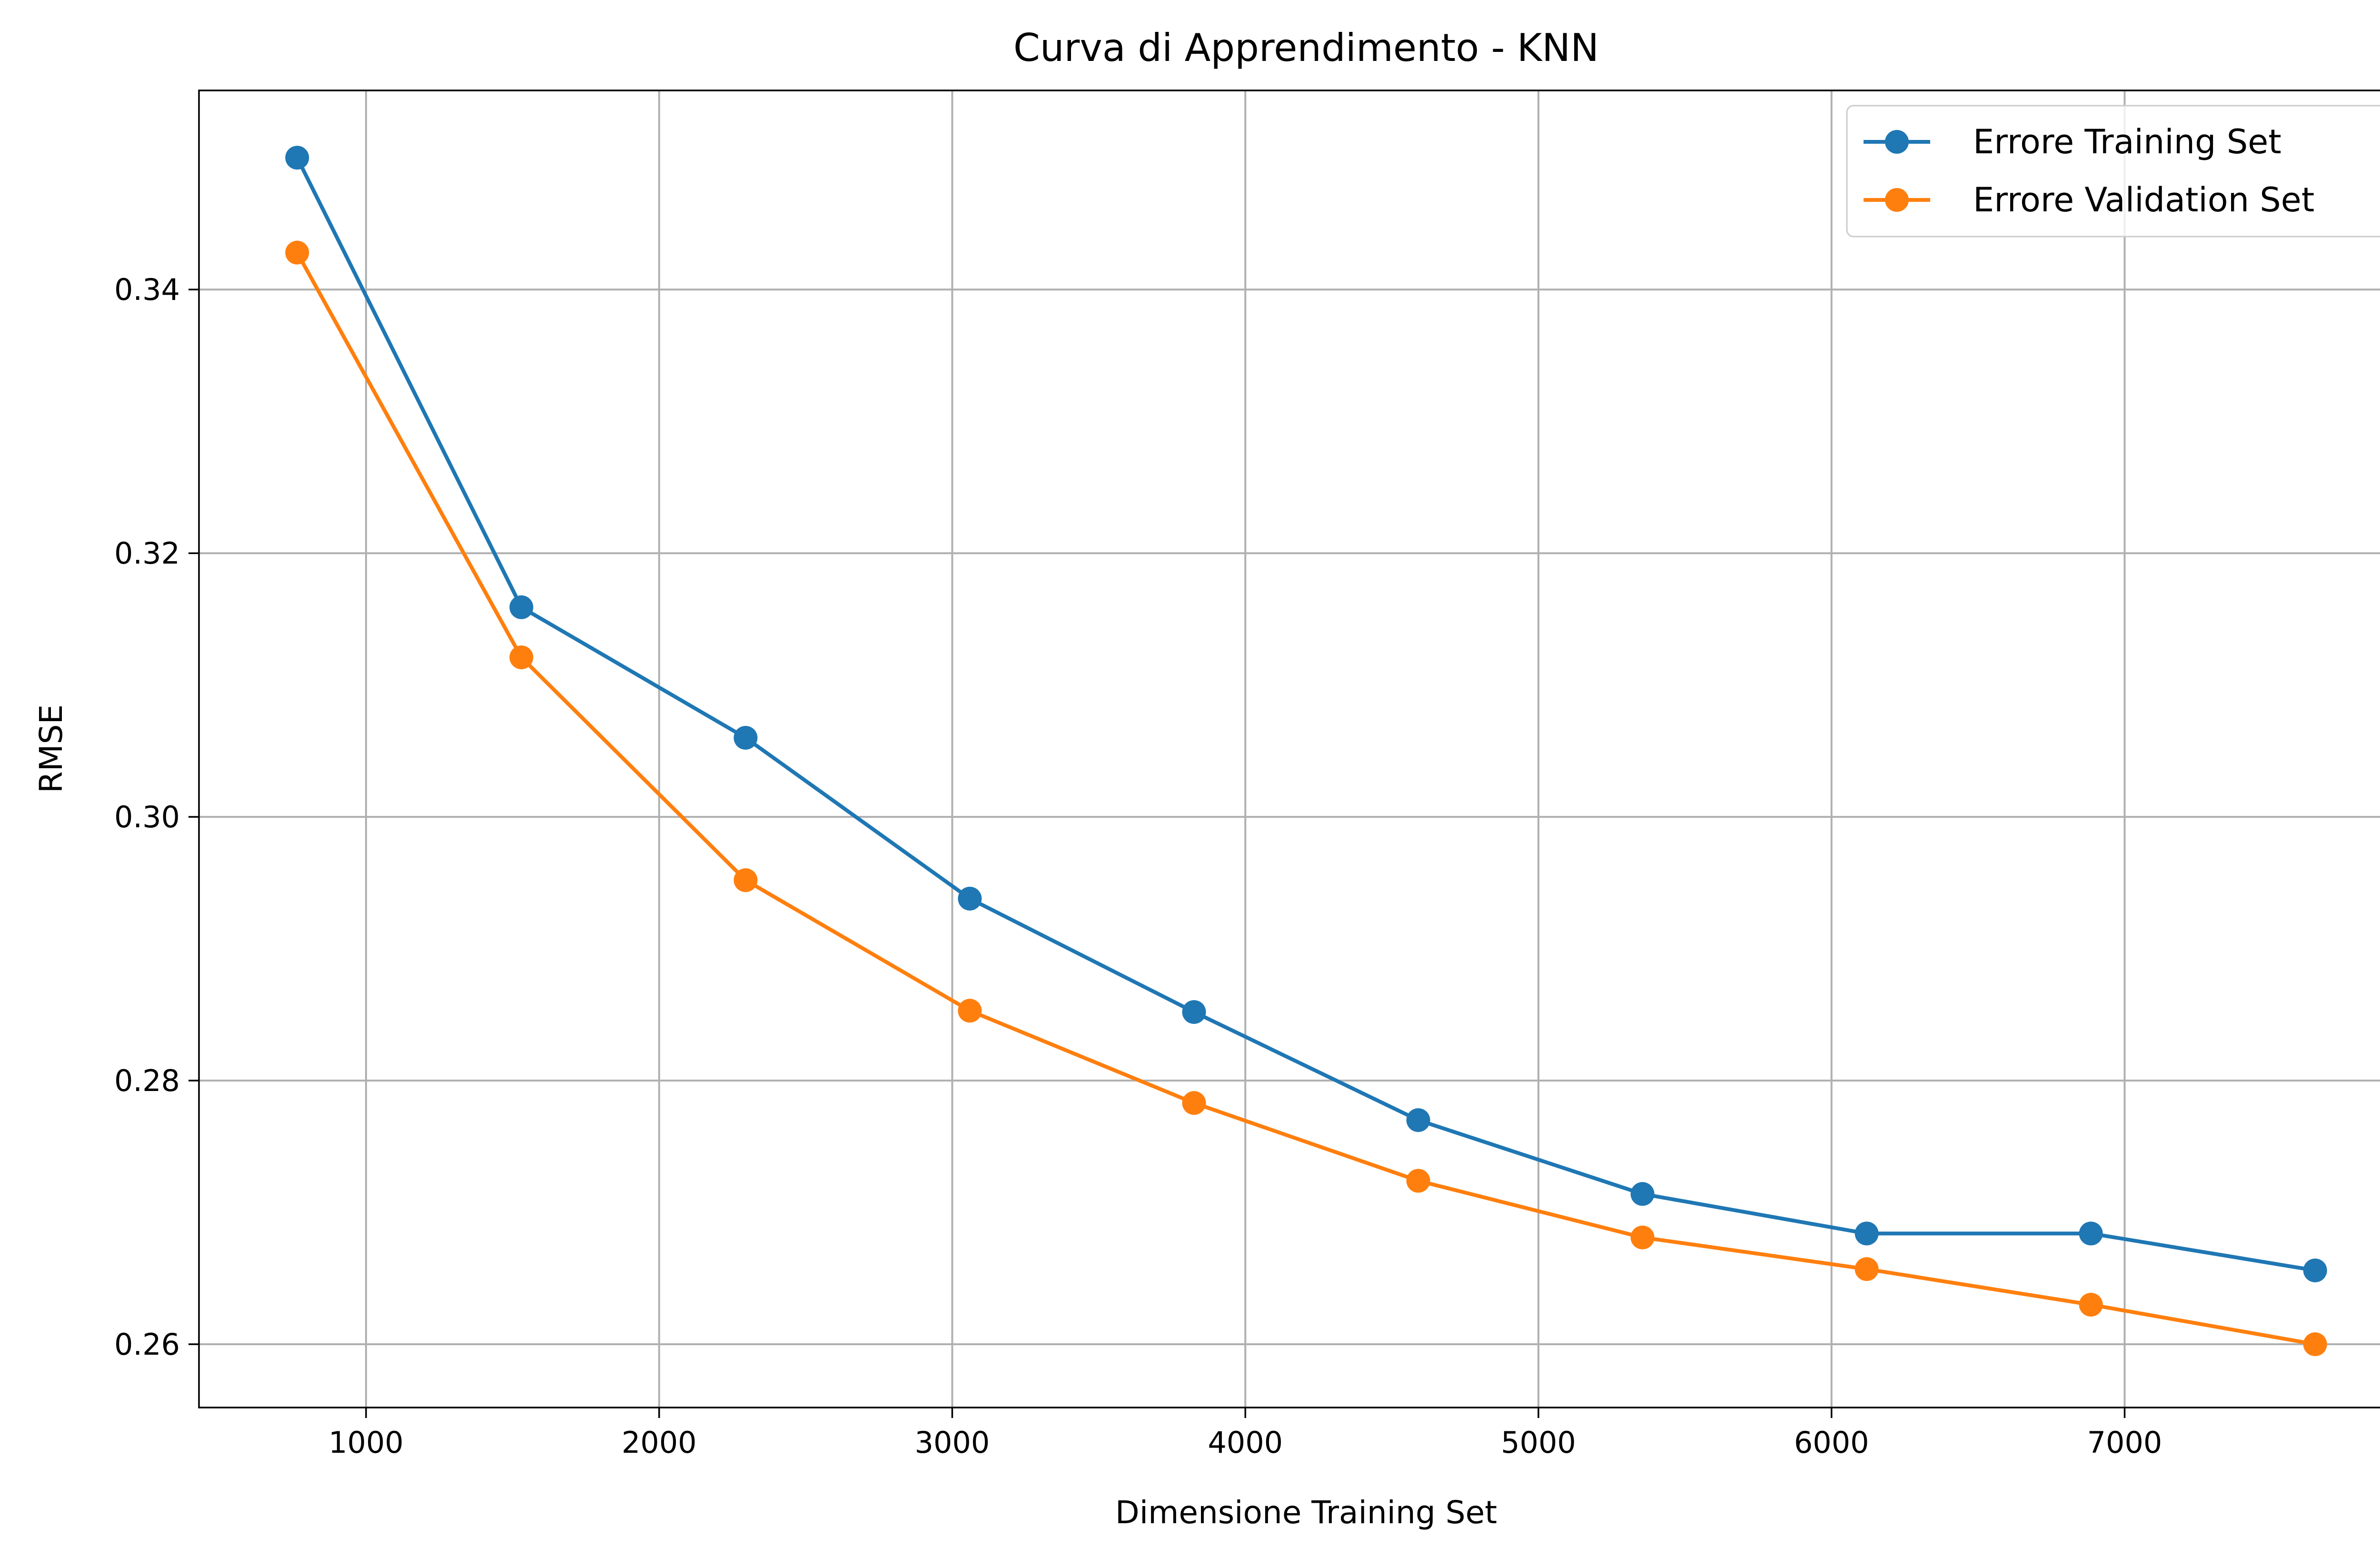 This screenshot has height=1557, width=2380. I want to click on x-tick-label: 3000, so click(952, 1442).